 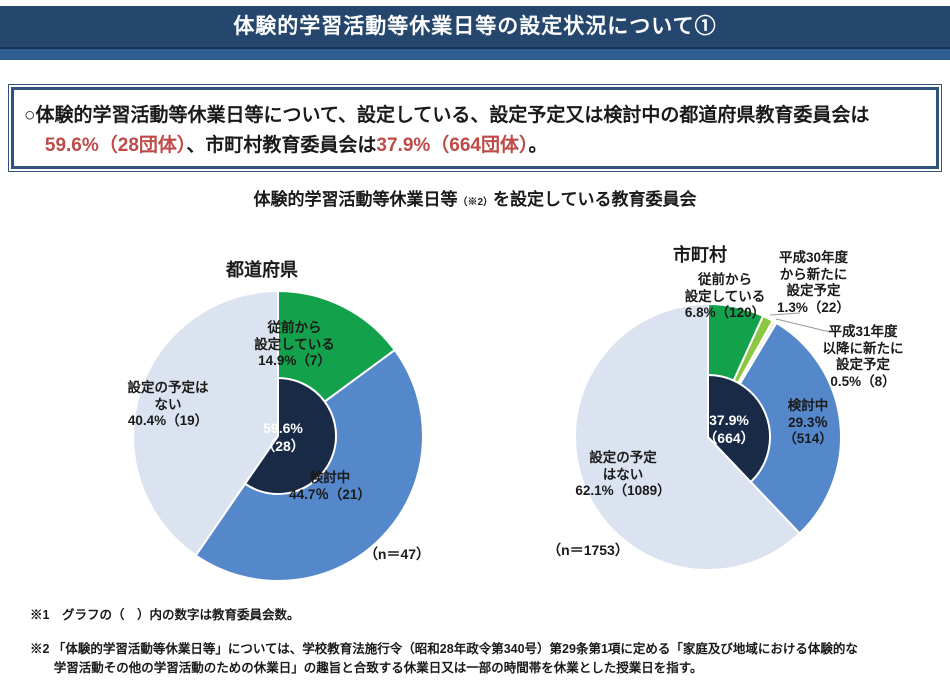 I want to click on header-accent-strip, so click(x=475, y=53).